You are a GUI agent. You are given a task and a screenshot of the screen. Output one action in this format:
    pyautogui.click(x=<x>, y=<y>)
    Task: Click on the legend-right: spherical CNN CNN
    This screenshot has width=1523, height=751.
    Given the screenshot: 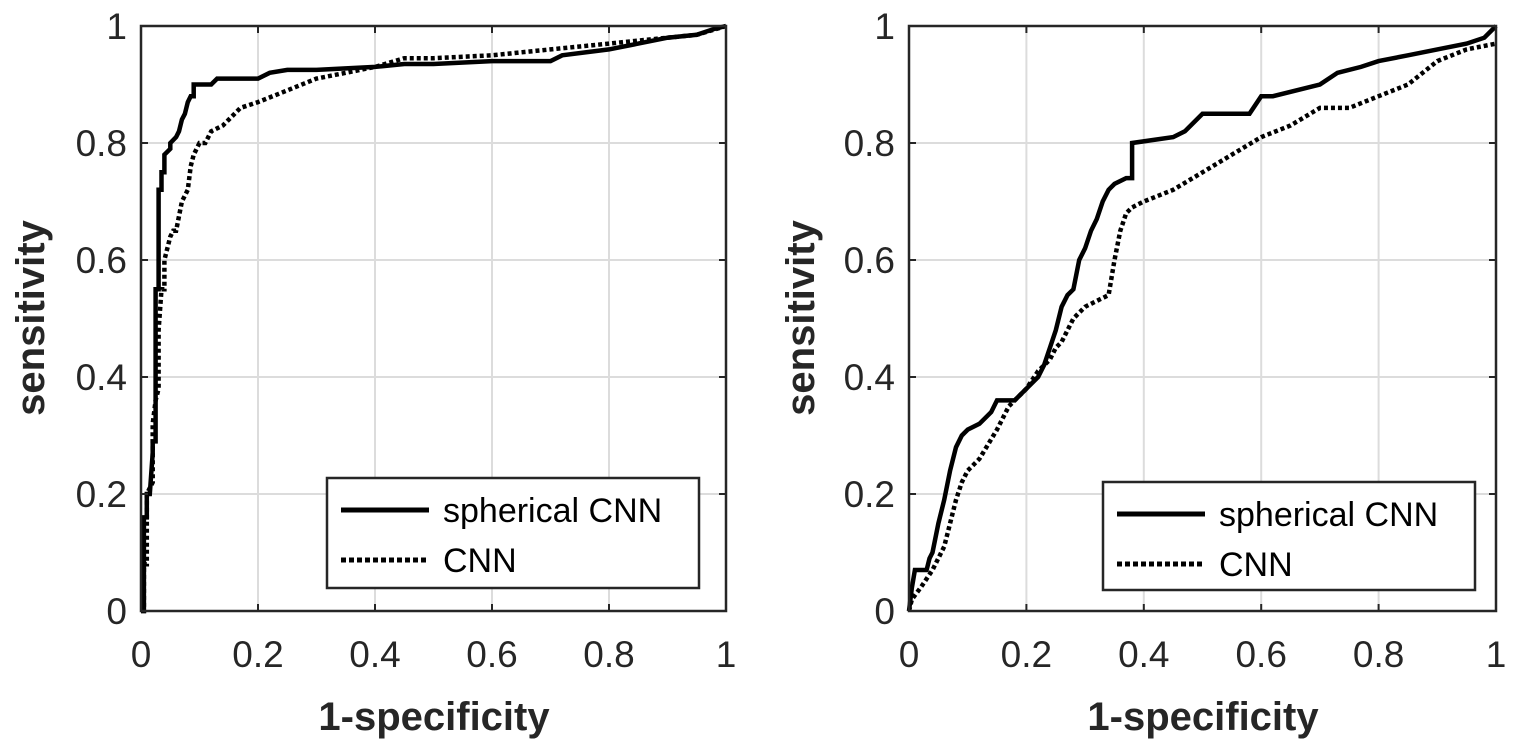 What is the action you would take?
    pyautogui.click(x=1289, y=536)
    